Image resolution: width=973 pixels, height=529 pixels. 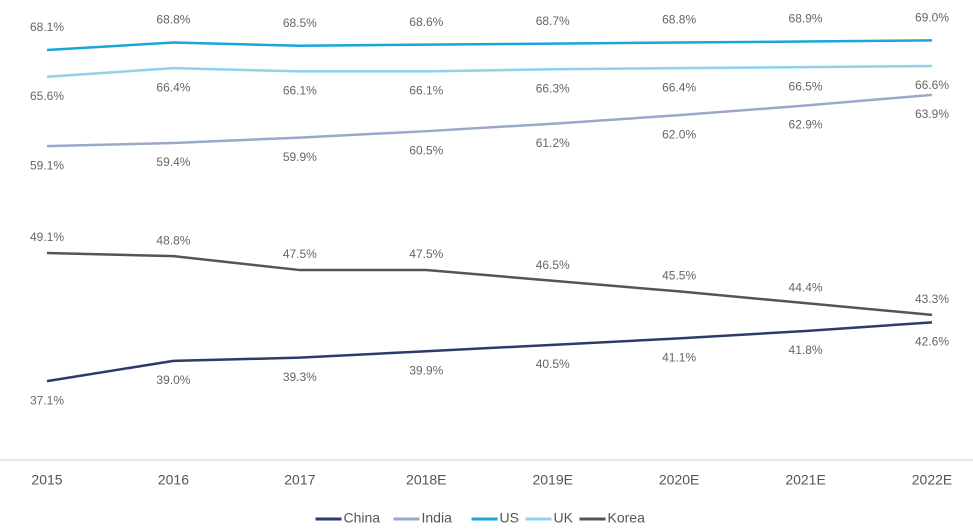 I want to click on x-tick-label: 2020E, so click(x=679, y=480).